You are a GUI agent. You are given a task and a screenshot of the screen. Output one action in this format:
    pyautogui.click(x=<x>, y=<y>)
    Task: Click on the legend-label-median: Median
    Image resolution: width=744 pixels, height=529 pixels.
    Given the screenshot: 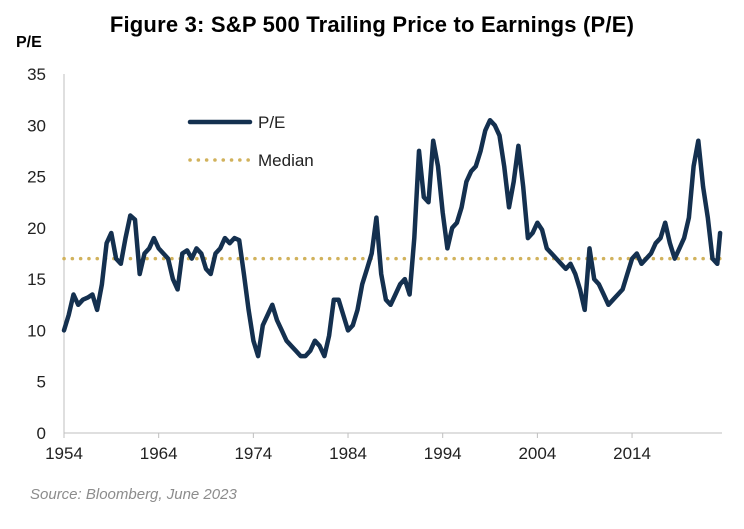 What is the action you would take?
    pyautogui.click(x=286, y=160)
    